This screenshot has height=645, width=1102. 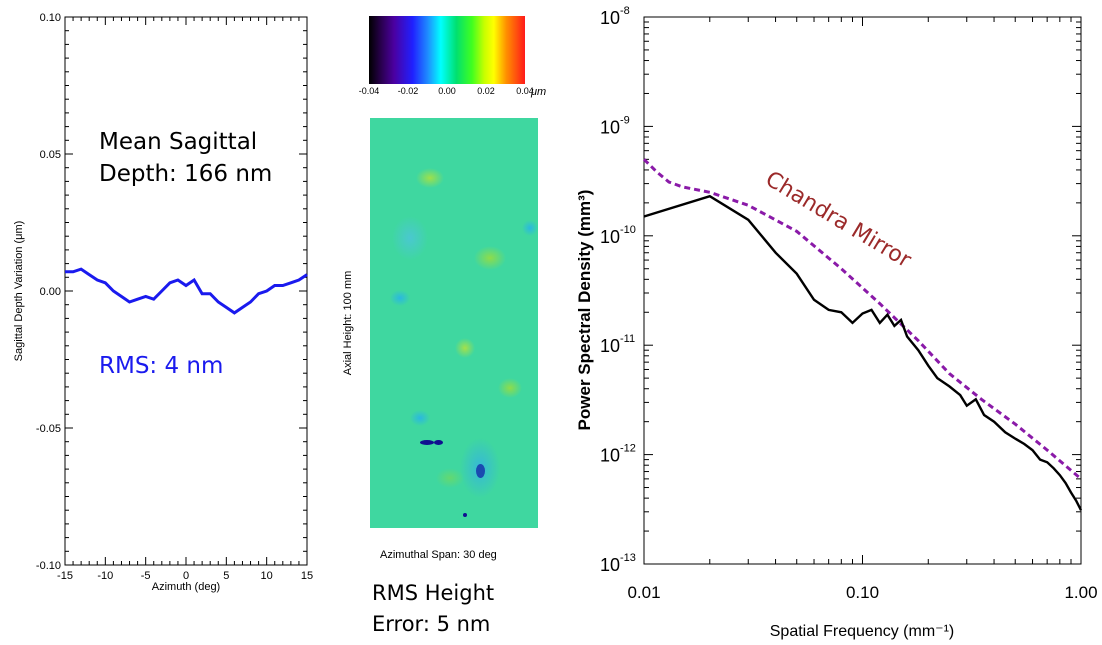 What do you see at coordinates (186, 587) in the screenshot?
I see `left-x-label: Azimuth (deg)` at bounding box center [186, 587].